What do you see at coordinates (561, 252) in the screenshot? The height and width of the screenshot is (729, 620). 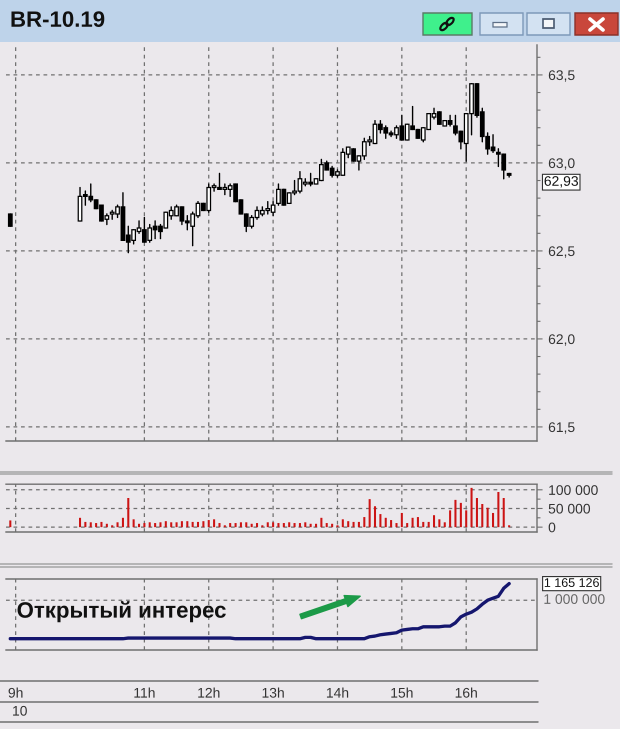 I see `y-tick-label: 62,5` at bounding box center [561, 252].